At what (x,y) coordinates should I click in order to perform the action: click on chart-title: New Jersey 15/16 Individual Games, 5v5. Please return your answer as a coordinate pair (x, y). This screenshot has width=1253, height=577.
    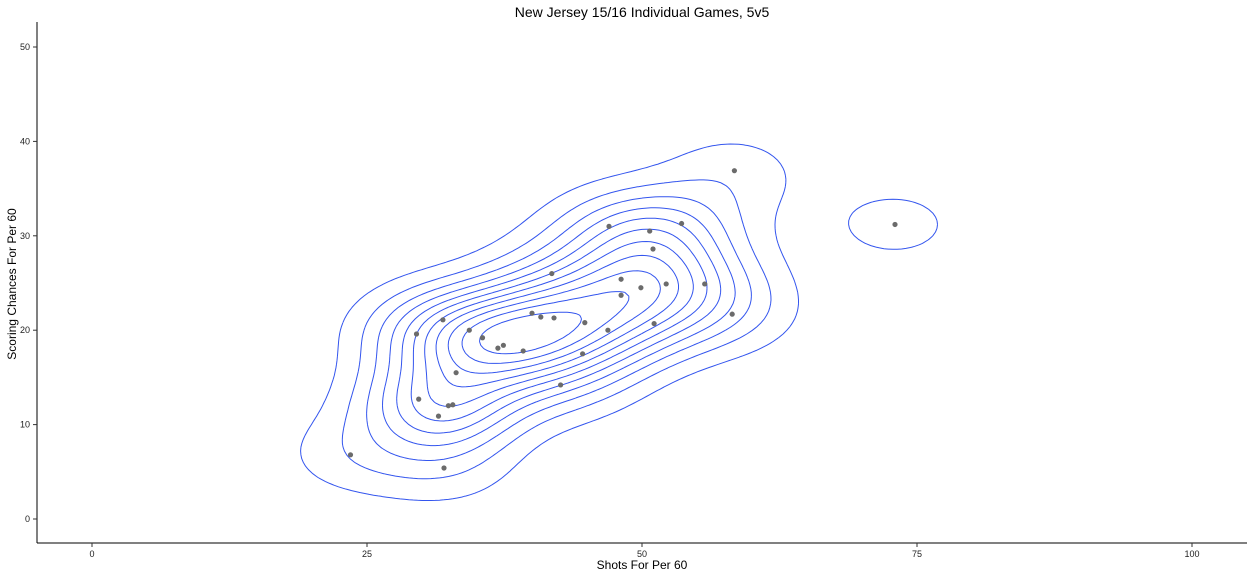
    Looking at the image, I should click on (642, 12).